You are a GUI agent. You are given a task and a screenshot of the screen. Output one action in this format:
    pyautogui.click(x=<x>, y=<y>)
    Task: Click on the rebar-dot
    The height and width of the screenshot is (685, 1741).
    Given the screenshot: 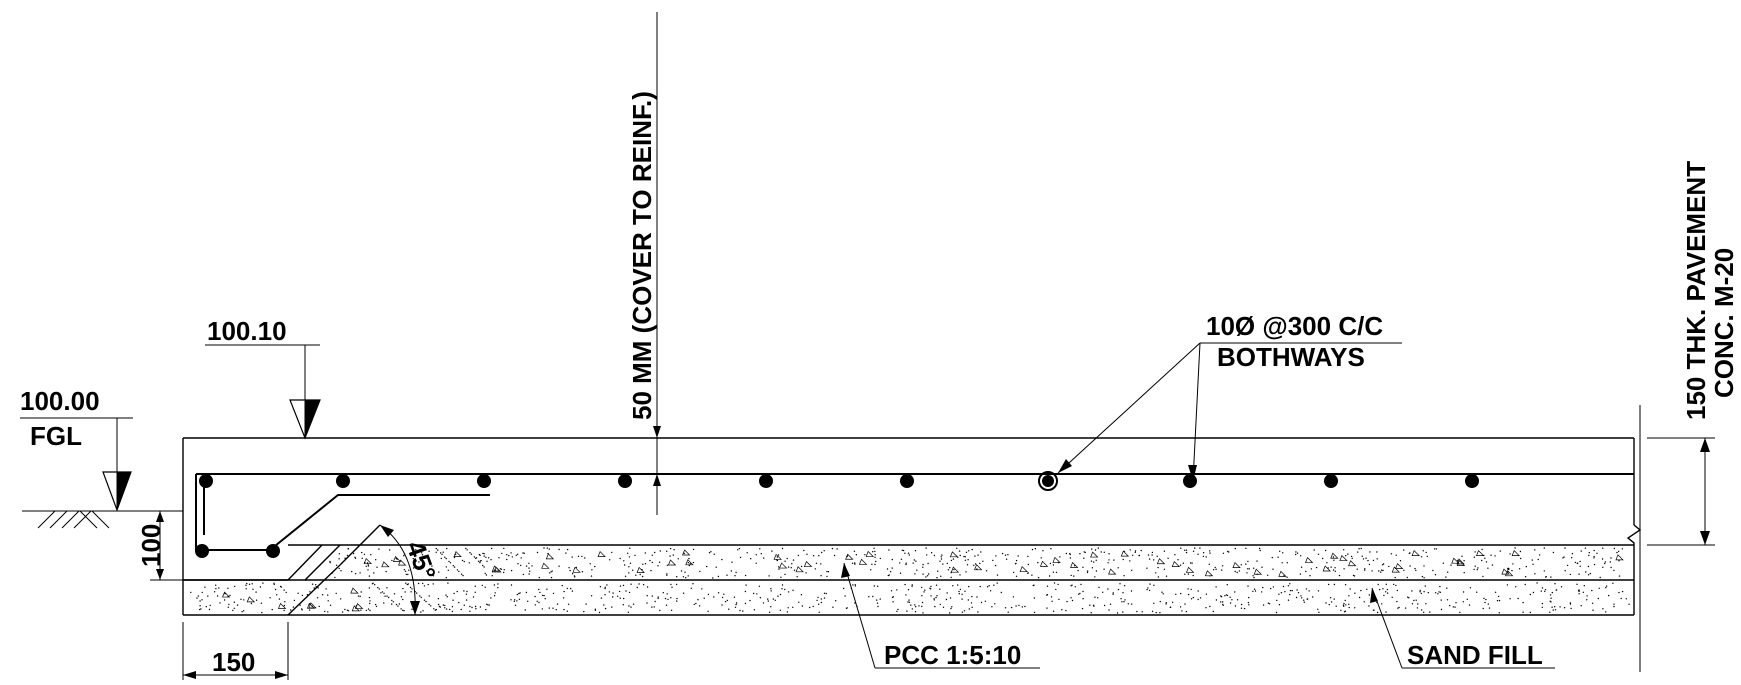 What is the action you would take?
    pyautogui.click(x=1190, y=481)
    